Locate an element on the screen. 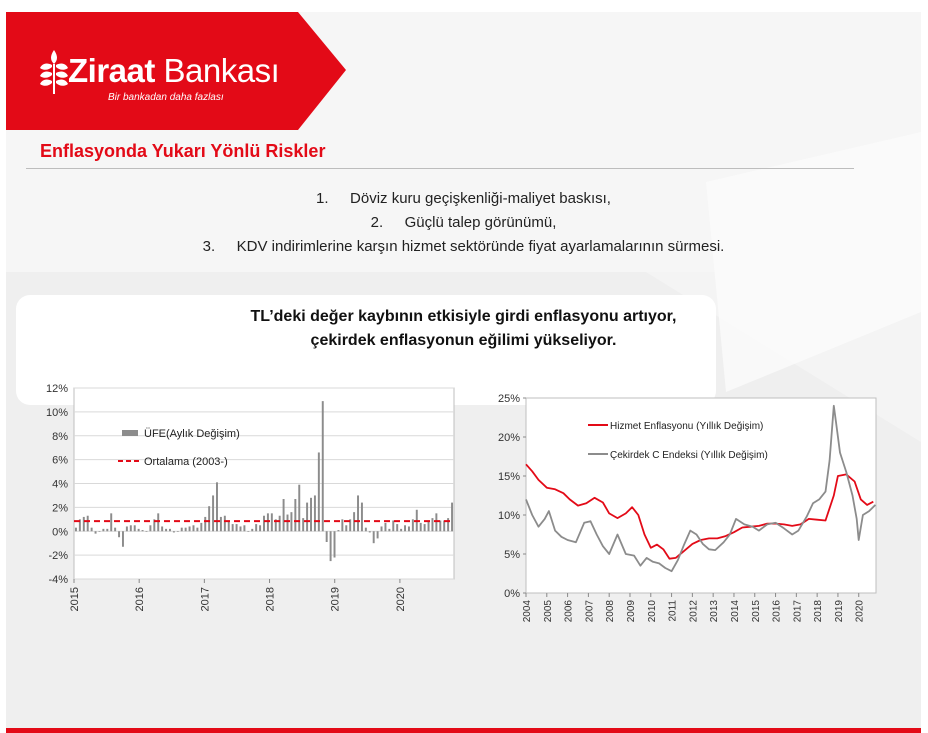 Image resolution: width=928 pixels, height=733 pixels. legend-label: Çekirdek C Endeksi (Yıllık Değişim) is located at coordinates (689, 455).